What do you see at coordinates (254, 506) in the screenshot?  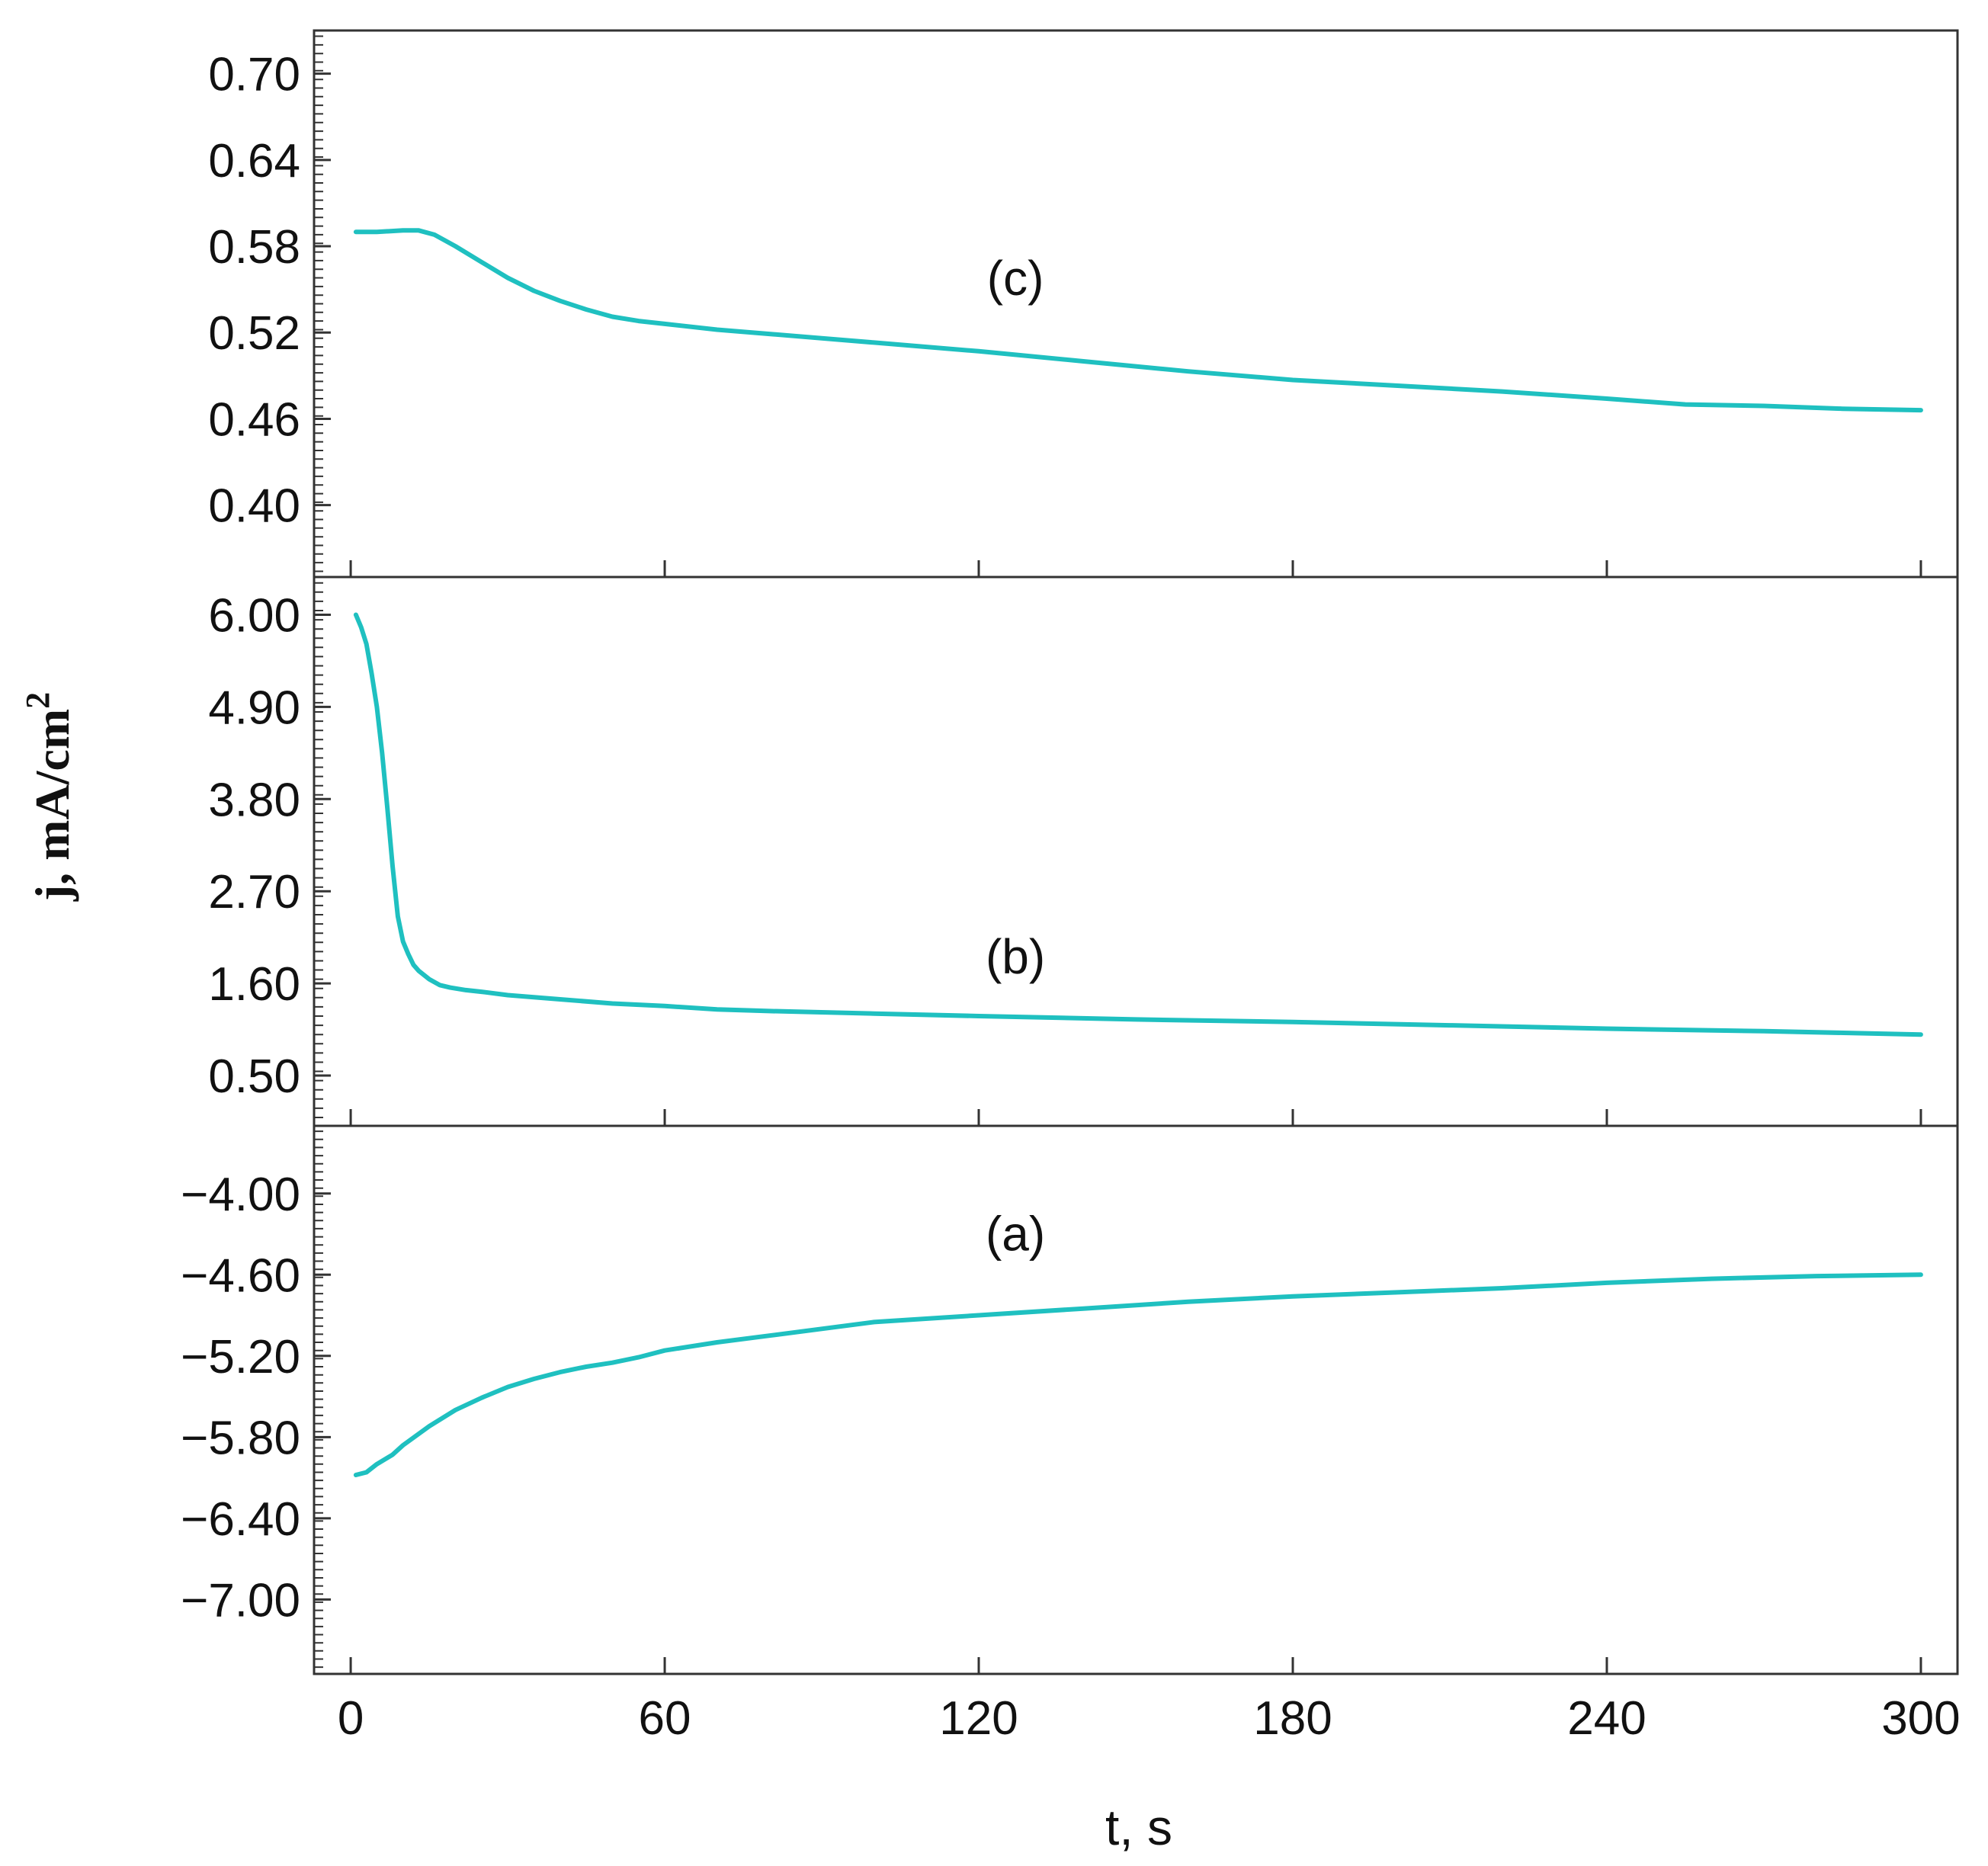 I see `panel-c-ytick-label: 0.40` at bounding box center [254, 506].